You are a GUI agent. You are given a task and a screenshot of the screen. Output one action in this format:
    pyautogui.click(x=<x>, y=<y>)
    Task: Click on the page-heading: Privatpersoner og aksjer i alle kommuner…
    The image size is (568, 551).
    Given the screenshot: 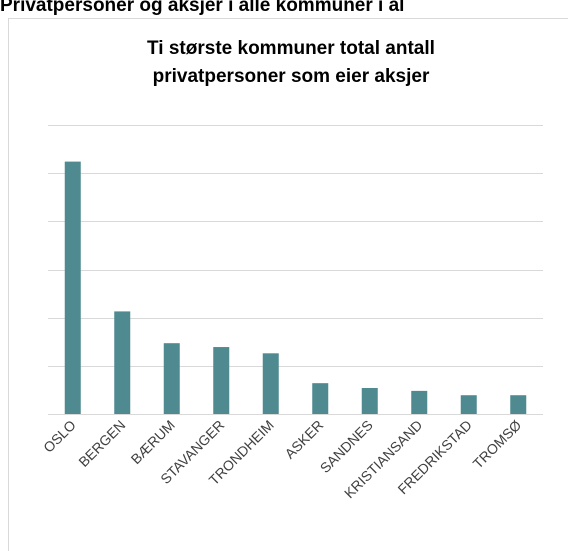 What is the action you would take?
    pyautogui.click(x=202, y=8)
    